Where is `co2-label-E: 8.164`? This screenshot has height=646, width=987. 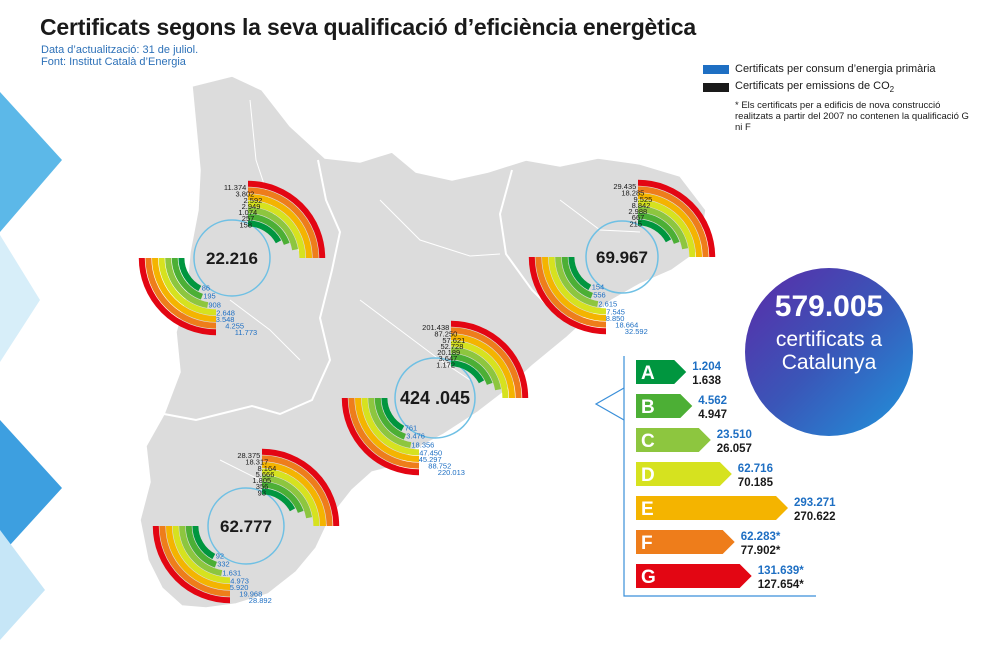
co2-label-E: 8.164 is located at coordinates (267, 468).